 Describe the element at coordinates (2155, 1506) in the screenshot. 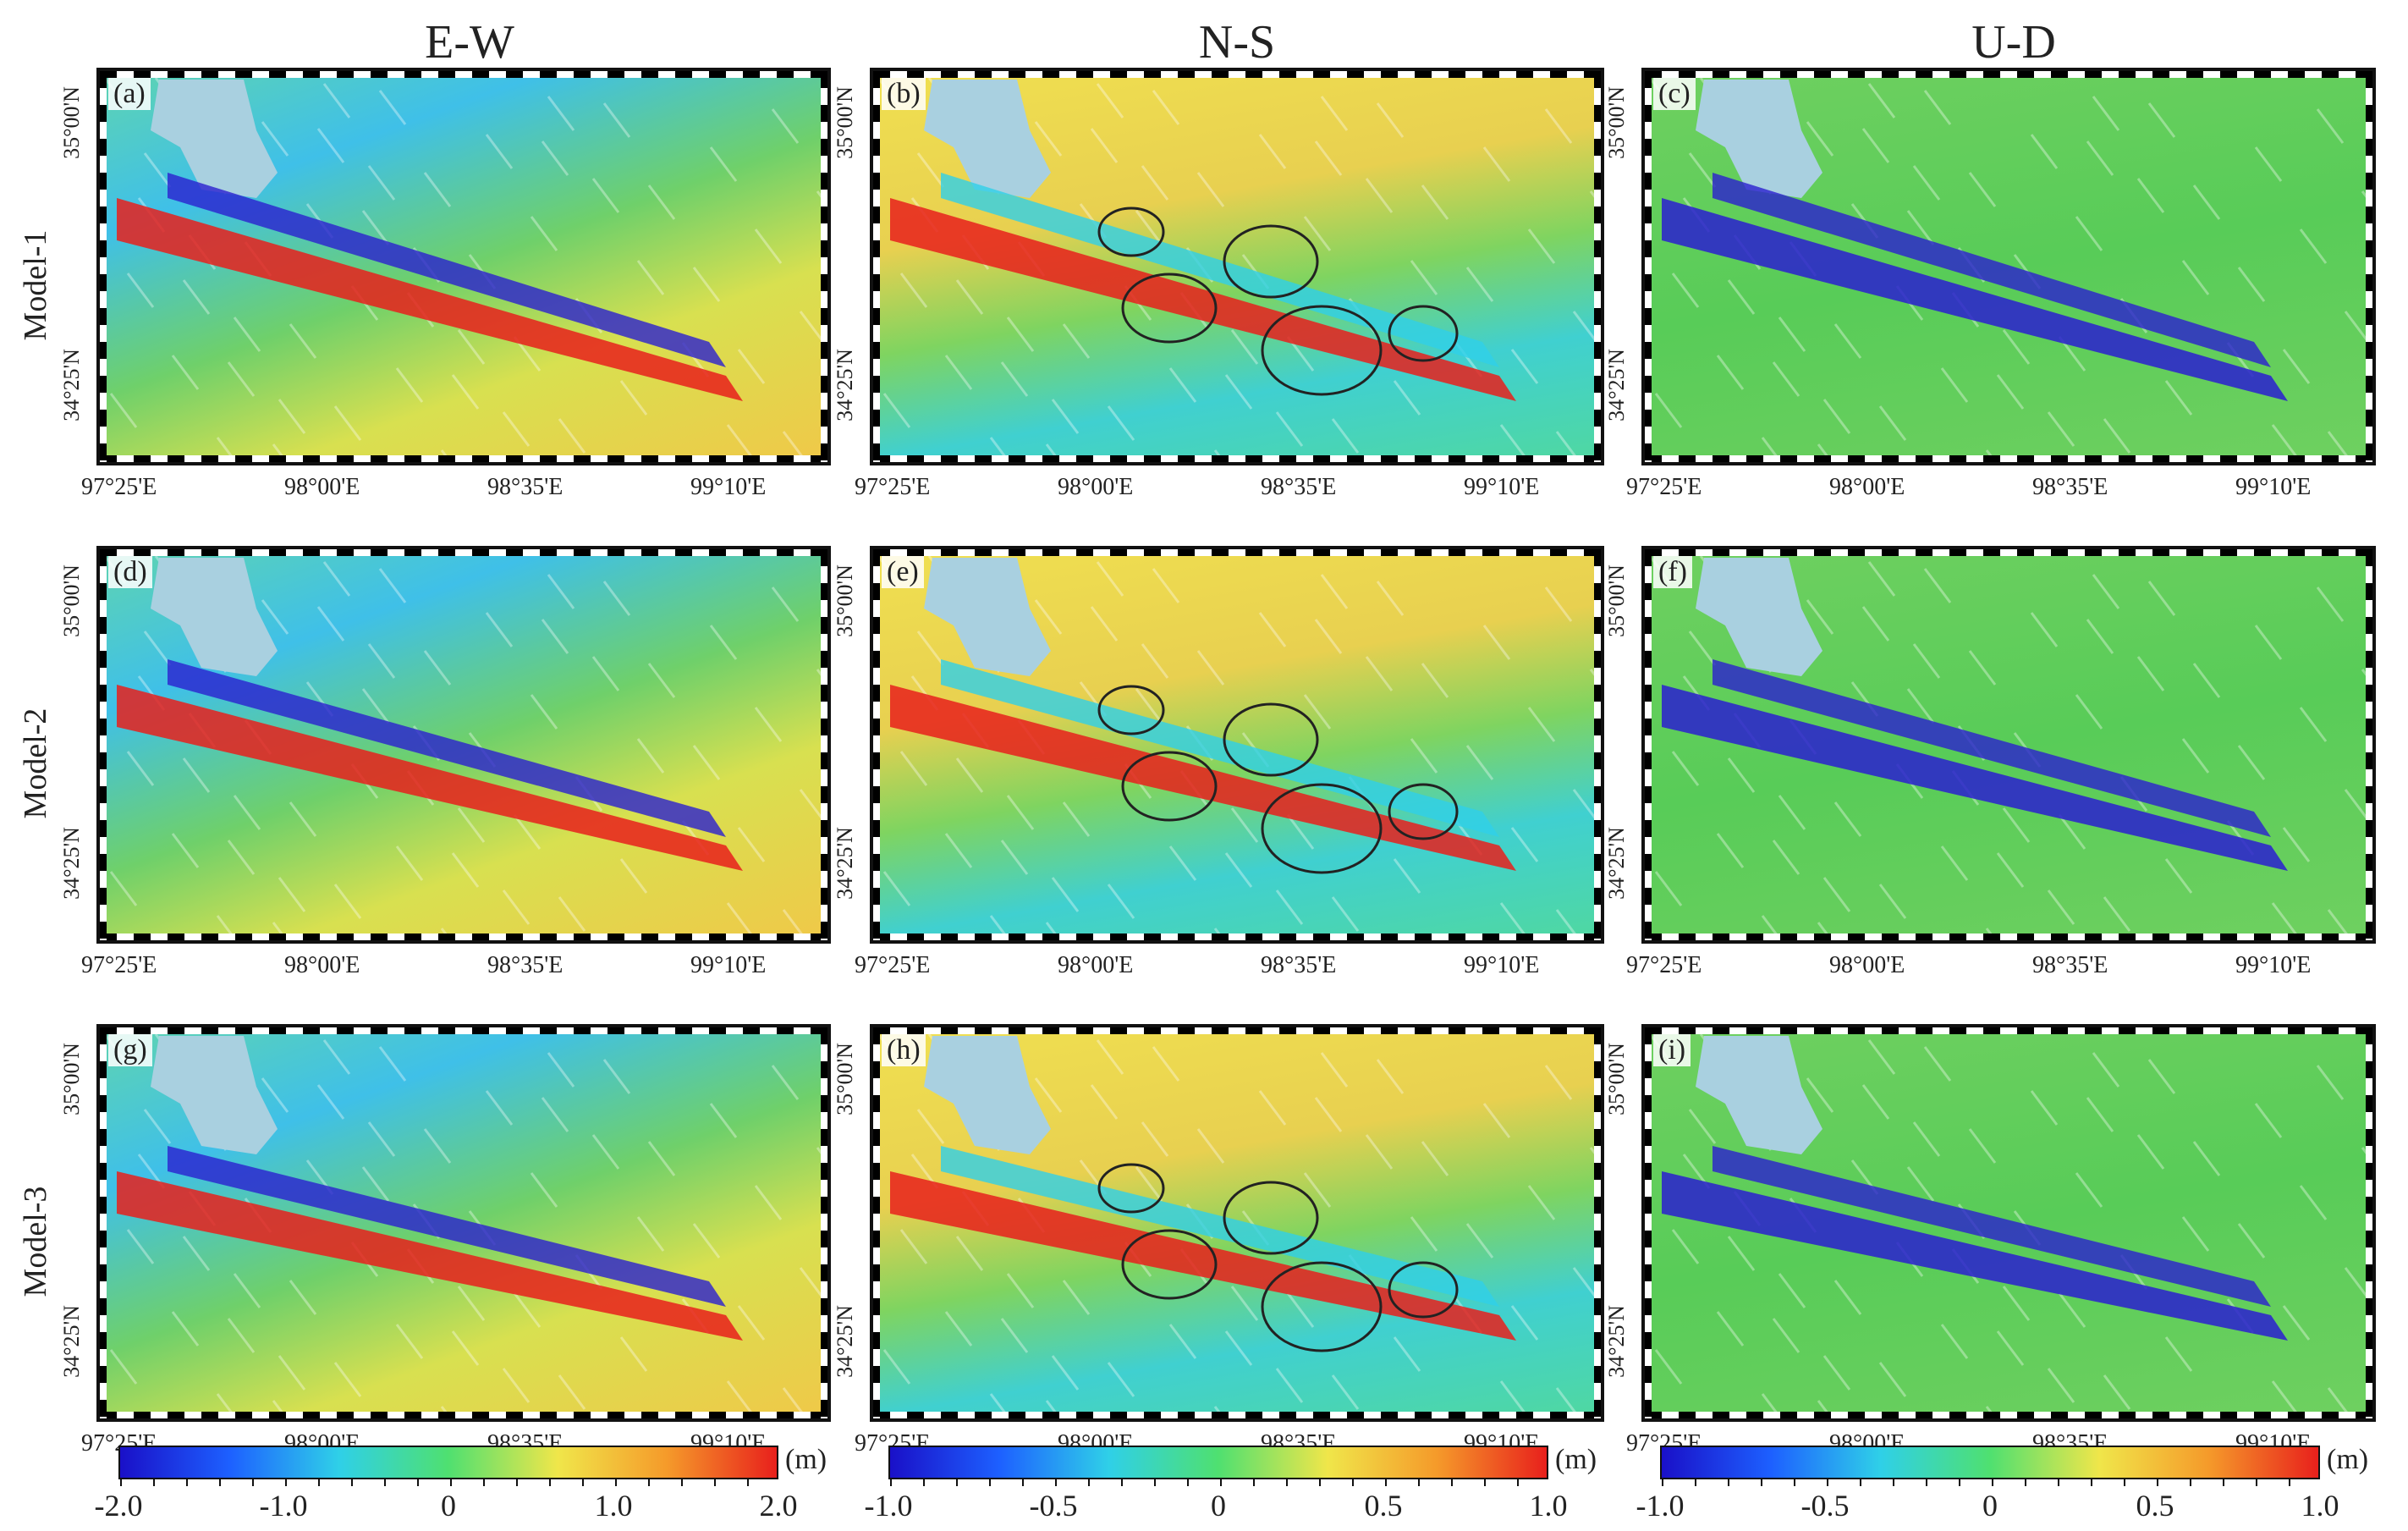

I see `colorbar-tick: 0.5` at that location.